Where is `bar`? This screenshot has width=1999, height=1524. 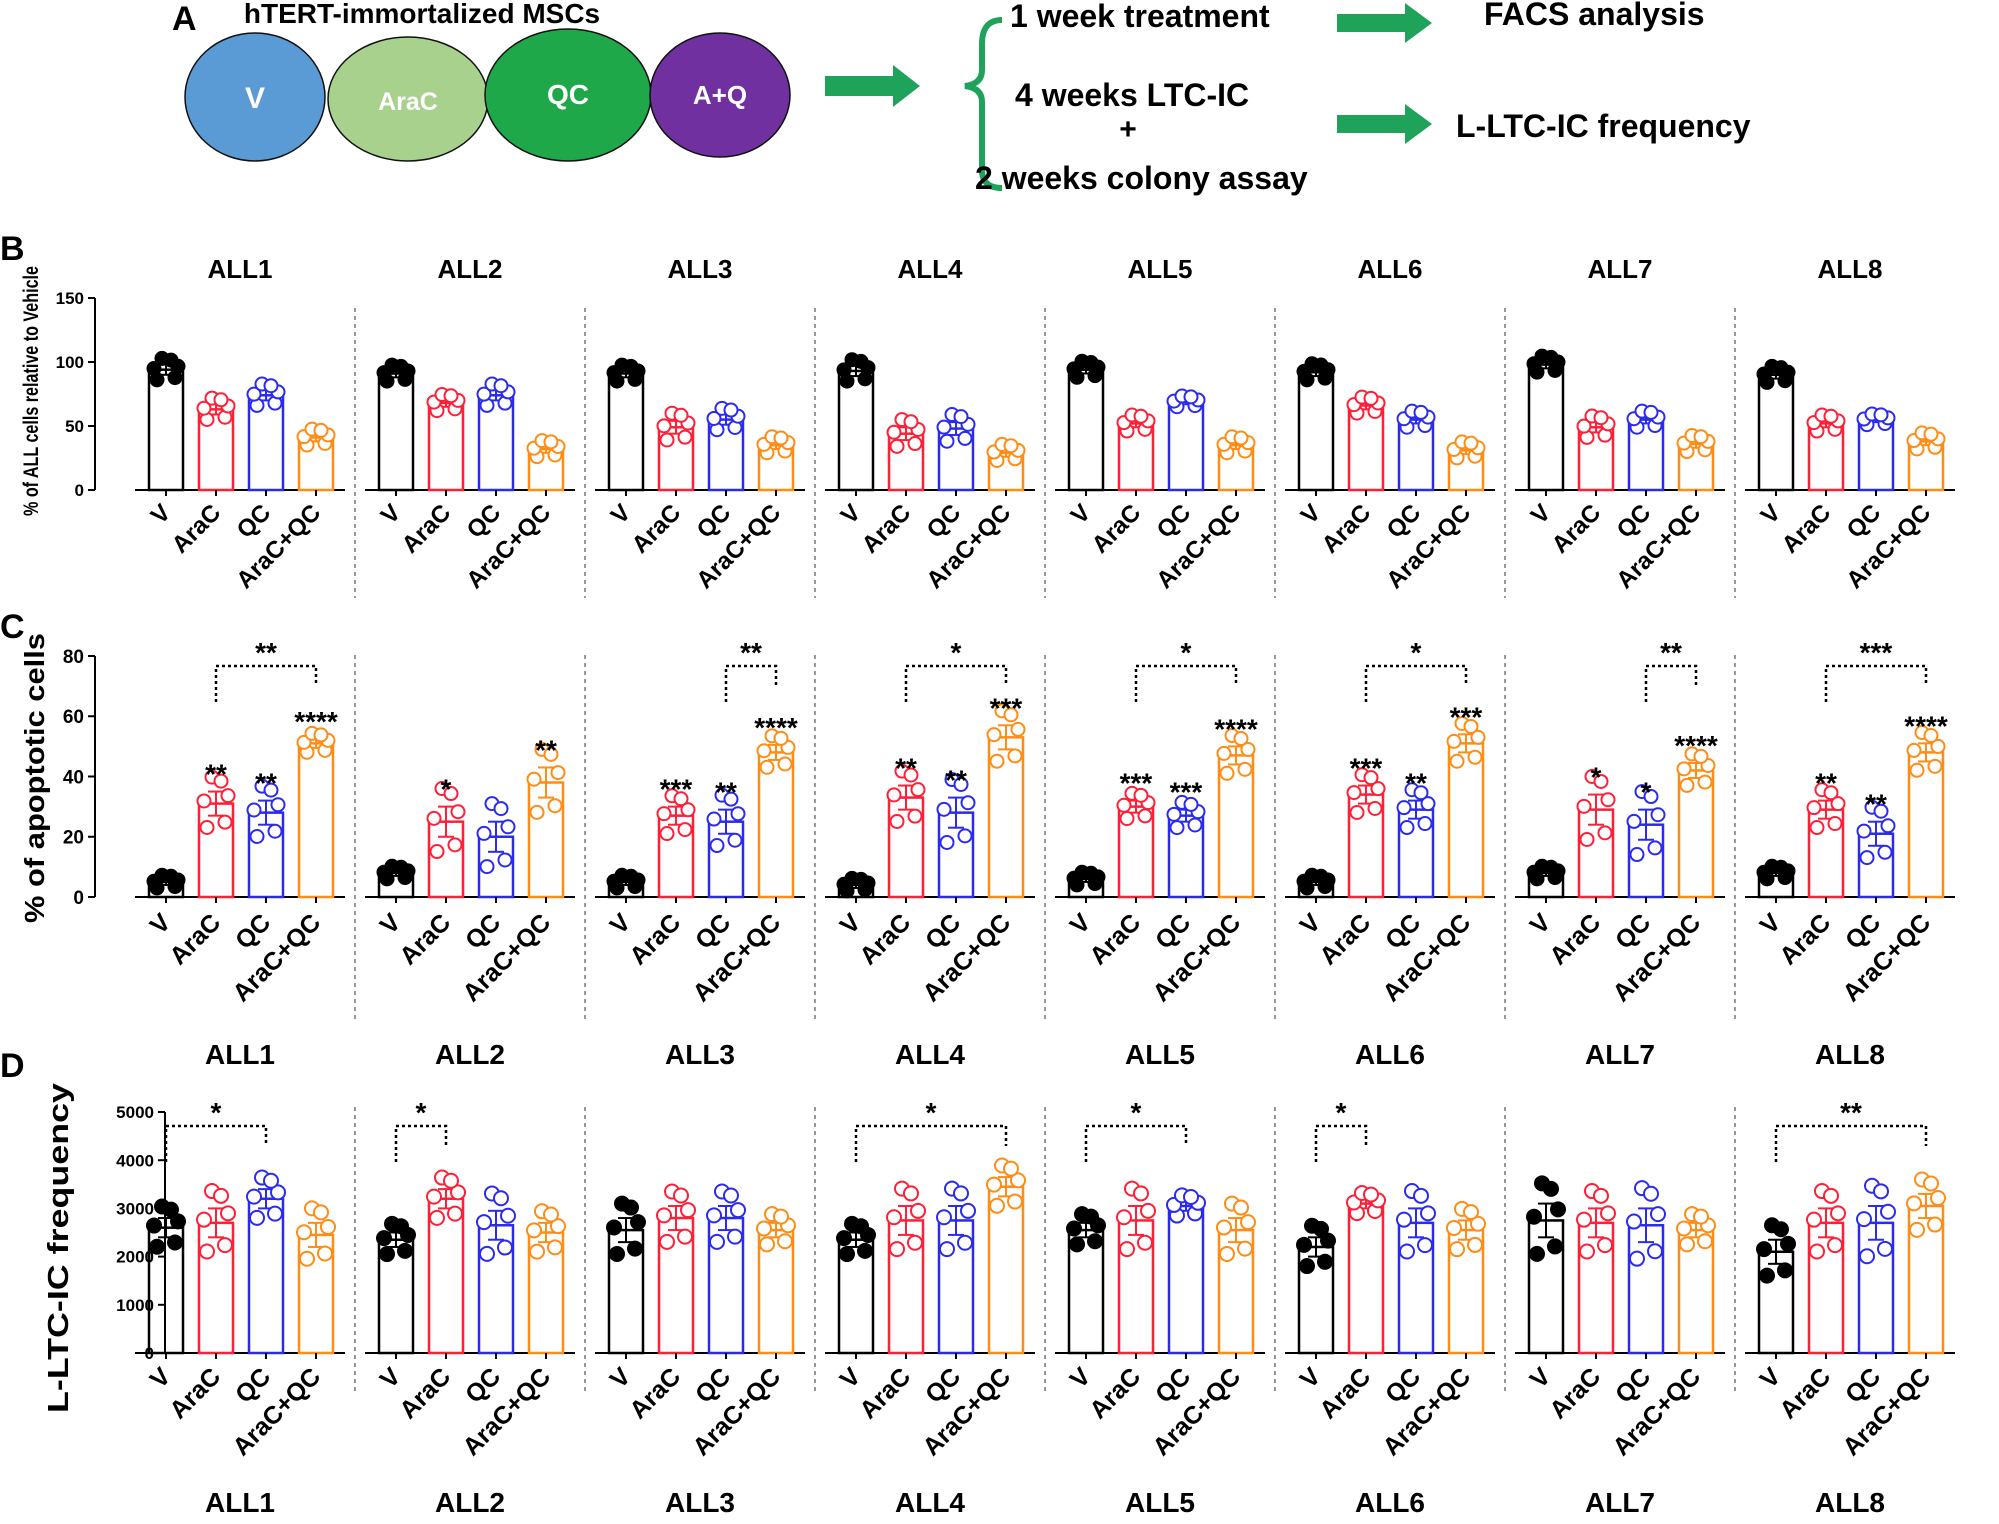
bar is located at coordinates (396, 432).